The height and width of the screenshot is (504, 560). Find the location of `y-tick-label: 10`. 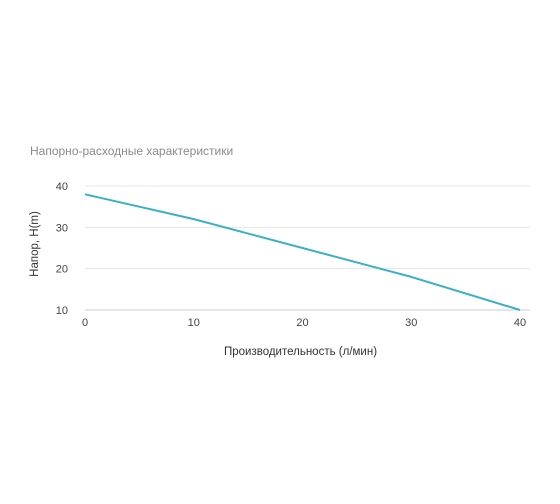

y-tick-label: 10 is located at coordinates (62, 311).